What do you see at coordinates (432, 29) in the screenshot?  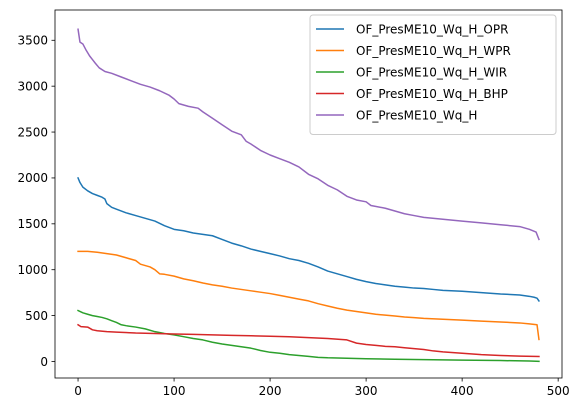 I see `legend-label-0: OF_PresME10_Wq_H_OPR` at bounding box center [432, 29].